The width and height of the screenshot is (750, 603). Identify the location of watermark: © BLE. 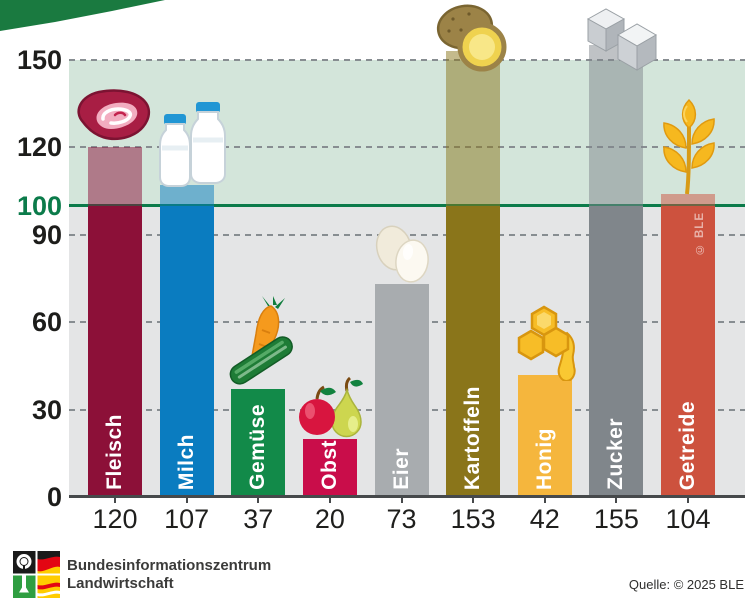
(700, 234).